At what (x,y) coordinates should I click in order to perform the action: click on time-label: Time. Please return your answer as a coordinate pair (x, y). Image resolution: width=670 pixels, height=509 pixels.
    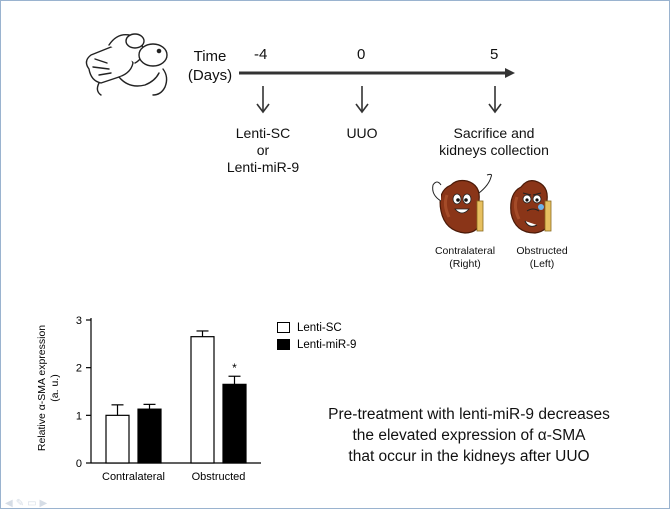
    Looking at the image, I should click on (210, 56).